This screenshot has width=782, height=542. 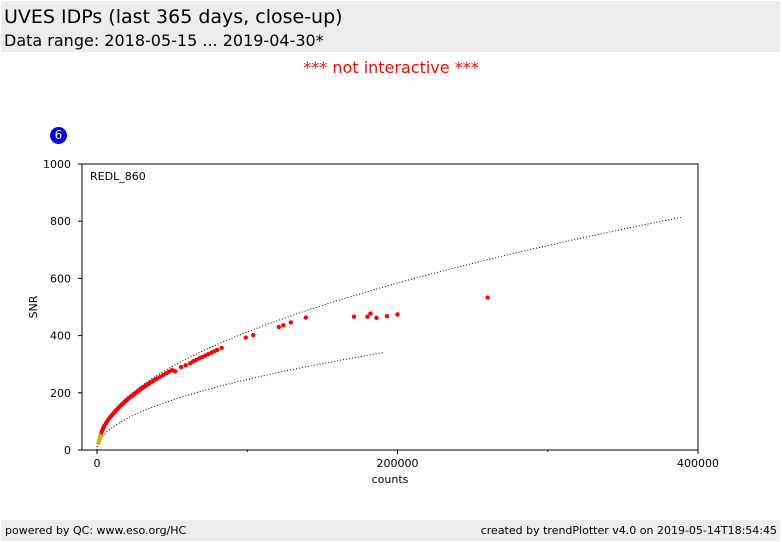 What do you see at coordinates (173, 17) in the screenshot?
I see `page-title: UVES IDPs (last 365 days, close-up)` at bounding box center [173, 17].